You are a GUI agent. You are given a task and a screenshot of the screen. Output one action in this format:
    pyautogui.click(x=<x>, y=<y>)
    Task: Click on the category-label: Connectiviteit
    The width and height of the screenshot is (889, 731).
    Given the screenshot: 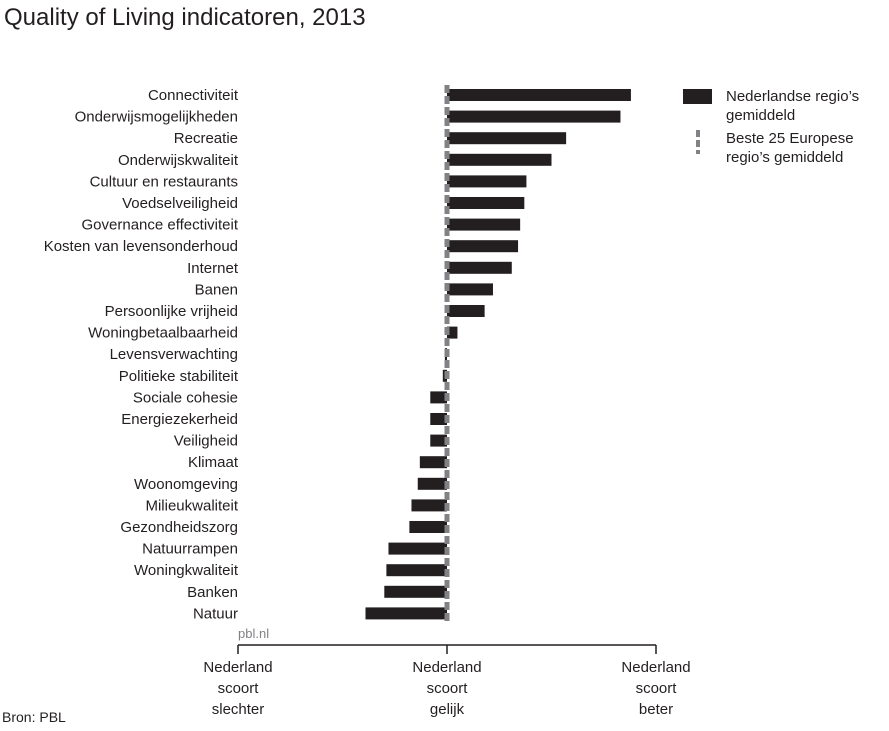 What is the action you would take?
    pyautogui.click(x=193, y=95)
    